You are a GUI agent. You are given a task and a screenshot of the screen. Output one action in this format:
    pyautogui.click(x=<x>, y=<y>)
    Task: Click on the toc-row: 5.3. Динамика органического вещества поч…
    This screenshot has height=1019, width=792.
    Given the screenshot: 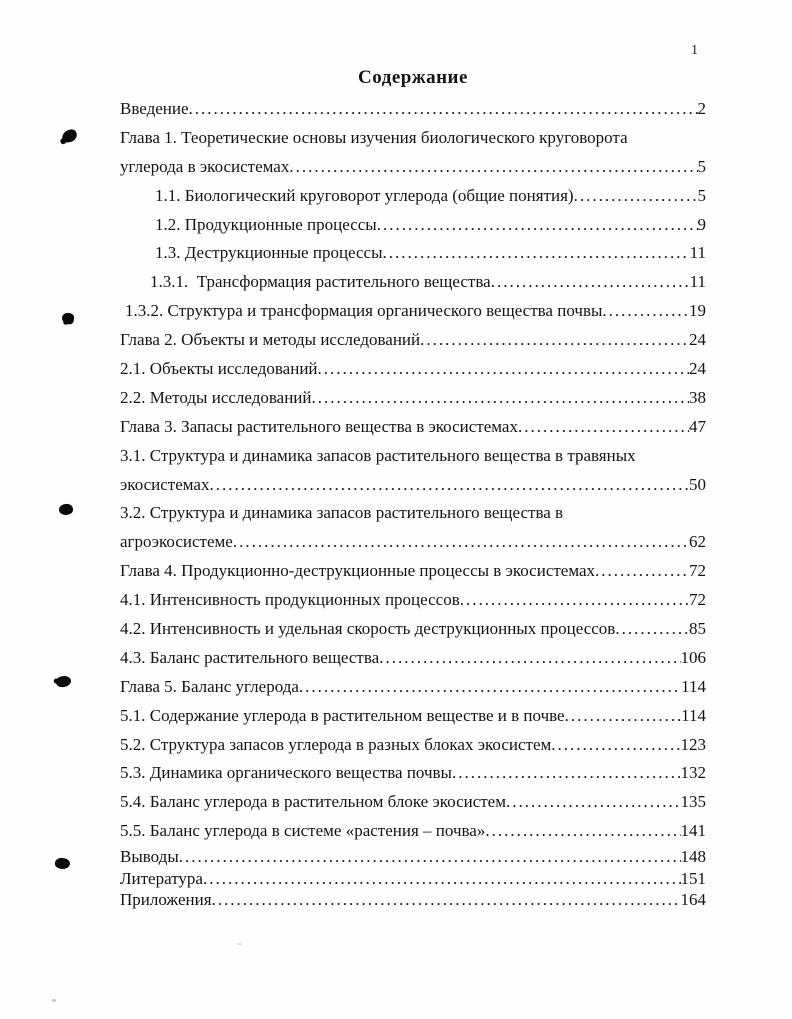 What is the action you would take?
    pyautogui.click(x=413, y=773)
    